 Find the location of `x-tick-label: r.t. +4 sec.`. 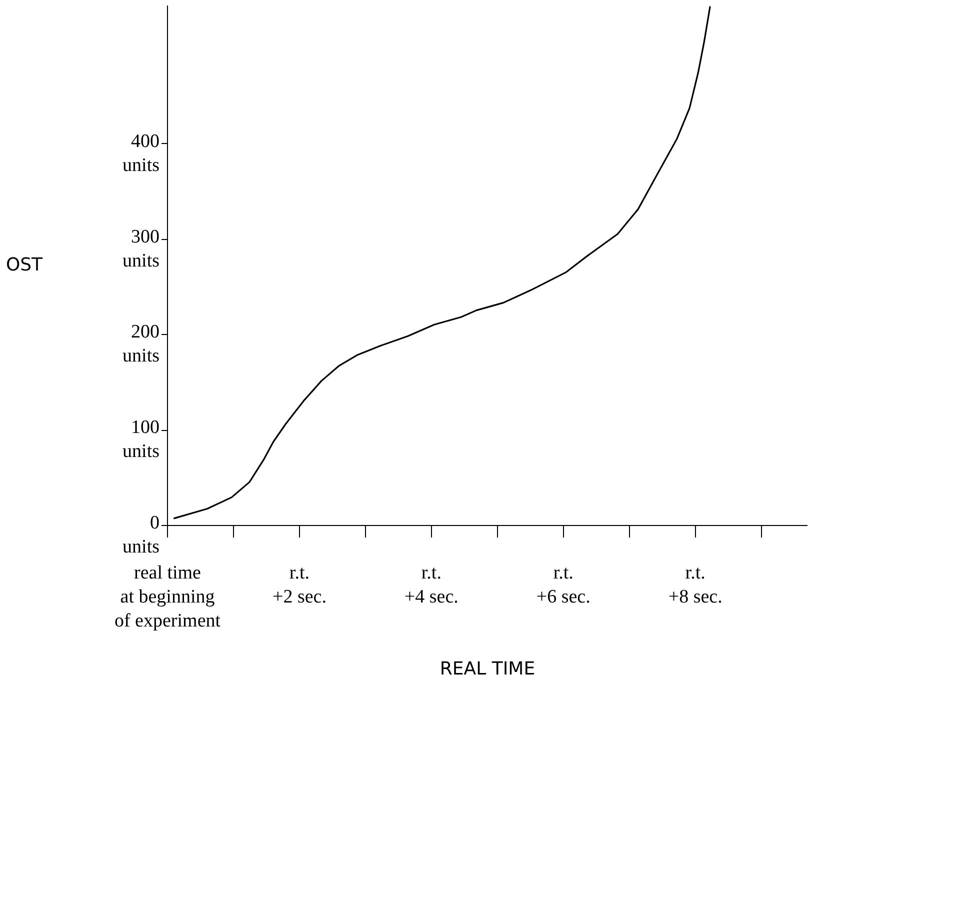

x-tick-label: r.t. +4 sec. is located at coordinates (431, 585).